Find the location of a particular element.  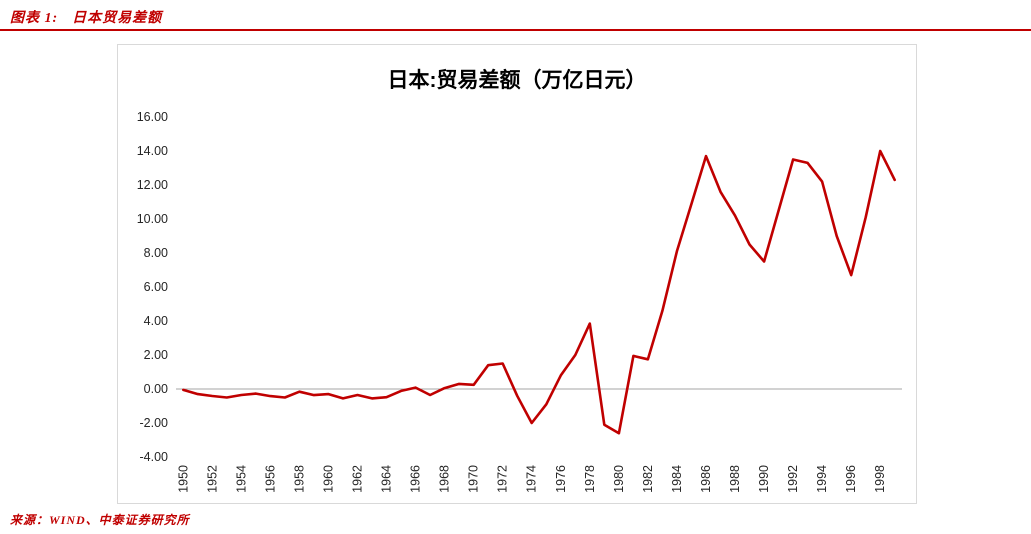

x-tick-label: 1974 is located at coordinates (532, 479).